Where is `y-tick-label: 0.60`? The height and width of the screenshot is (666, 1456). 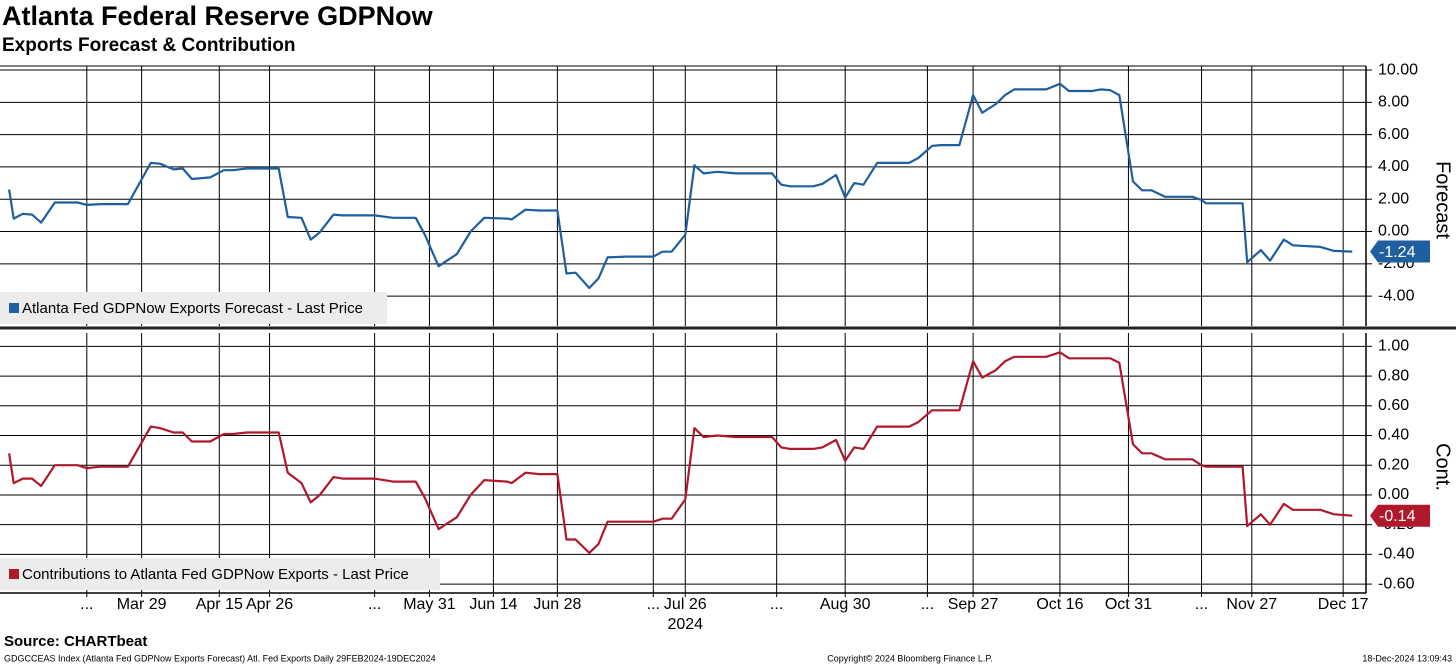
y-tick-label: 0.60 is located at coordinates (1393, 405).